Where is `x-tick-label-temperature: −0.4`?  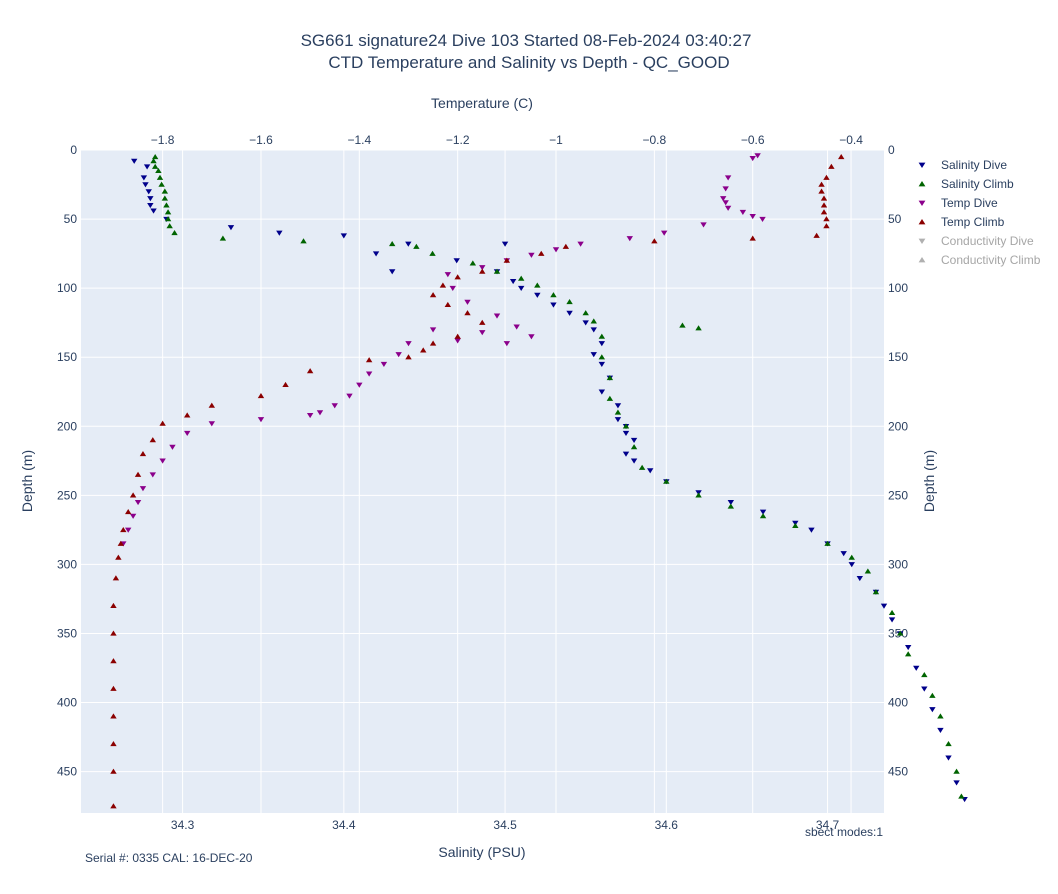 x-tick-label-temperature: −0.4 is located at coordinates (851, 140).